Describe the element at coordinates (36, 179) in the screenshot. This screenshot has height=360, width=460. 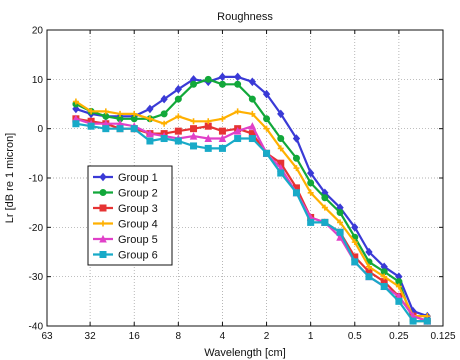
I see `y-tick-label: -10` at that location.